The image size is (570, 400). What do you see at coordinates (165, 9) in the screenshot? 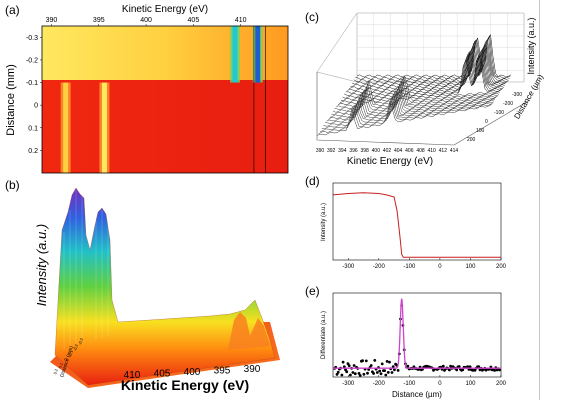
I see `heatmap-x-title: Kinetic Energy (eV)` at bounding box center [165, 9].